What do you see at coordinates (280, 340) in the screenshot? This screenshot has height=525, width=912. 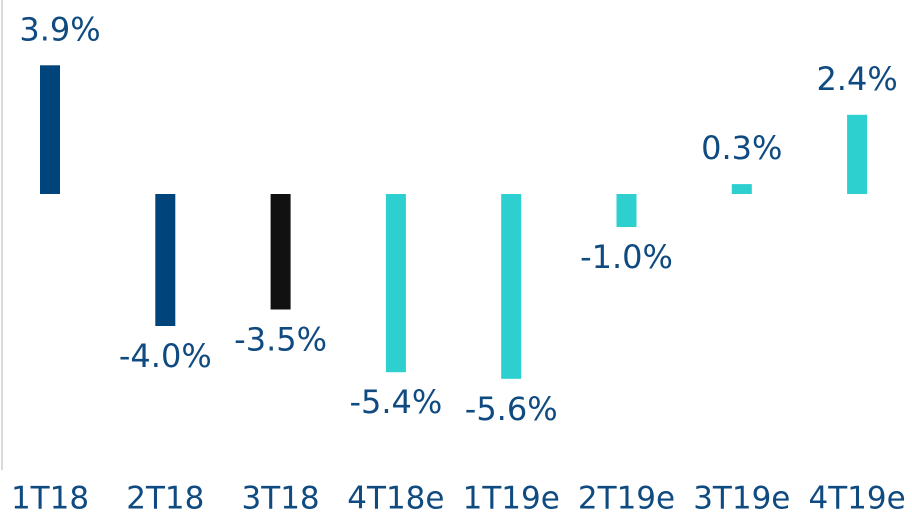 I see `data-label: -3.5%` at bounding box center [280, 340].